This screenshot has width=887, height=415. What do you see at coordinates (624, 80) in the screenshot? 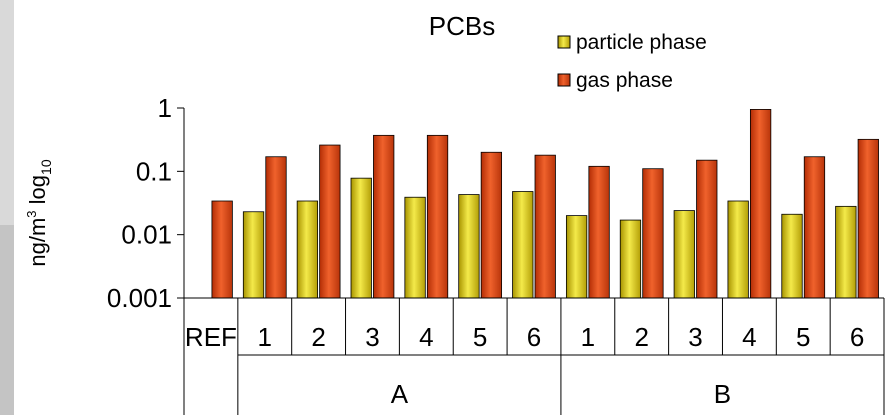
I see `legend-label-gas-phase: gas phase` at bounding box center [624, 80].